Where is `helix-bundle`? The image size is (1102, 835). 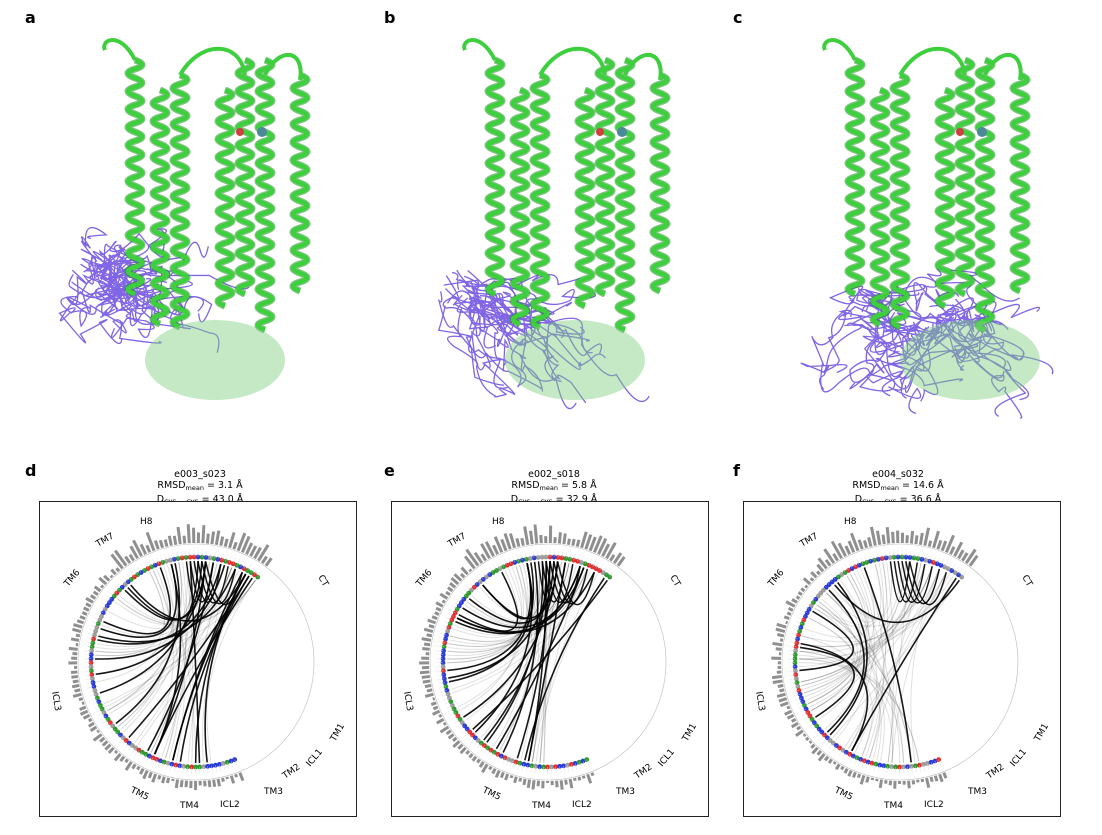
helix-bundle is located at coordinates (931, 219).